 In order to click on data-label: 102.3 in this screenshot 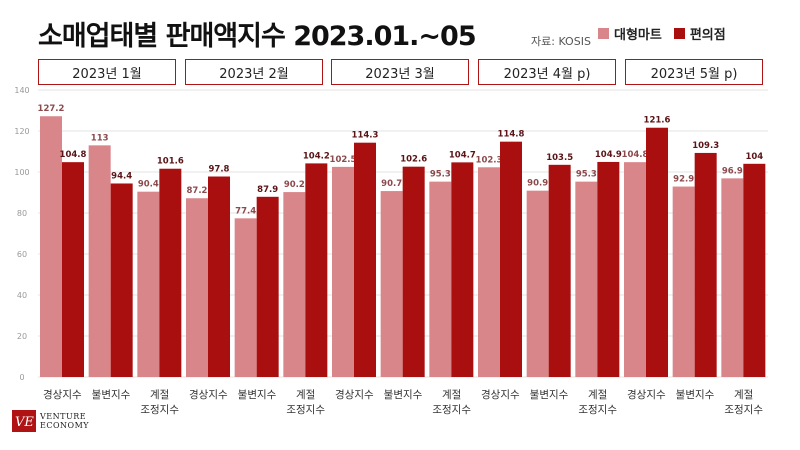, I will do `click(489, 160)`.